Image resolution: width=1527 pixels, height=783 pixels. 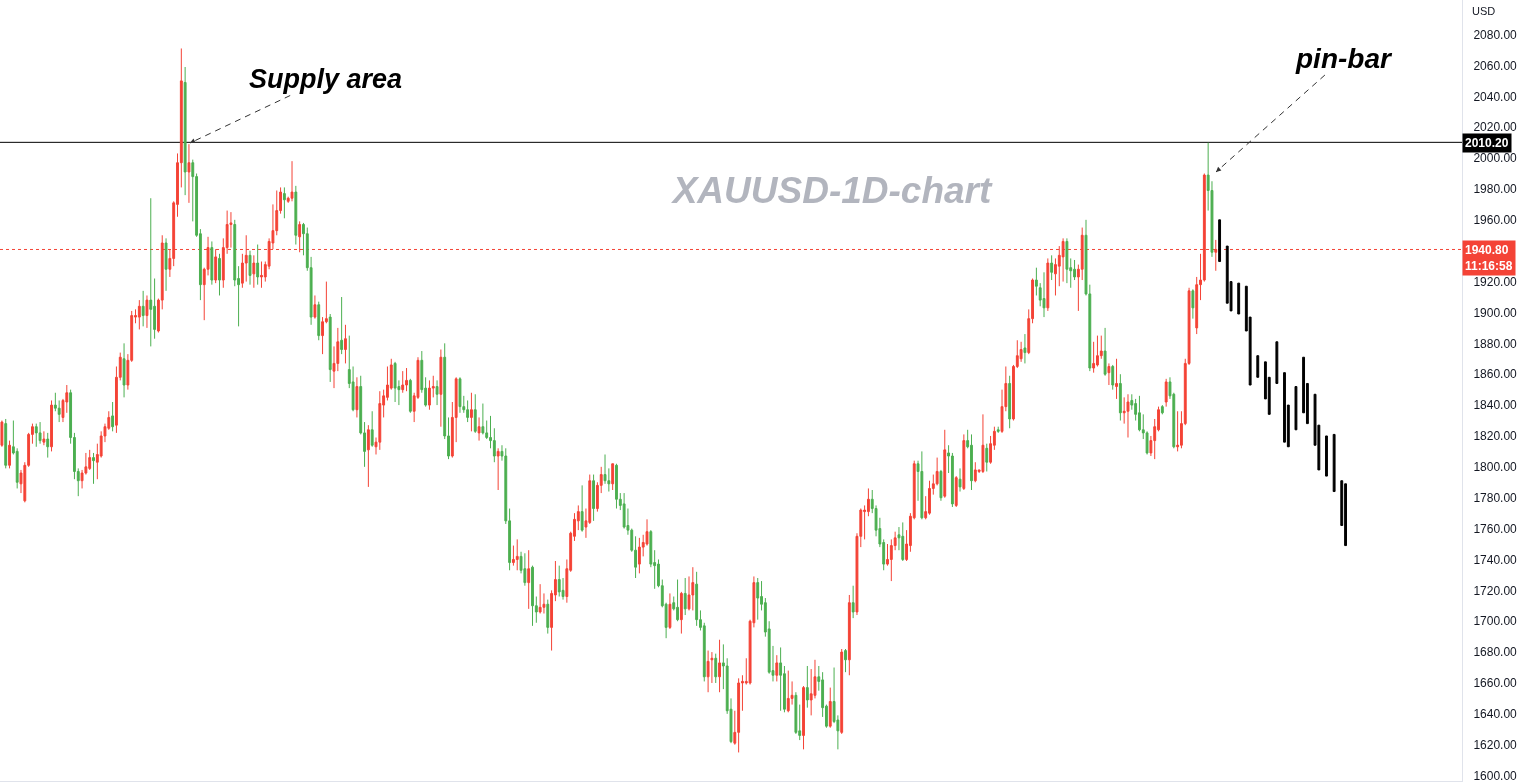 What do you see at coordinates (1495, 220) in the screenshot?
I see `y-tick-label: 1960.00` at bounding box center [1495, 220].